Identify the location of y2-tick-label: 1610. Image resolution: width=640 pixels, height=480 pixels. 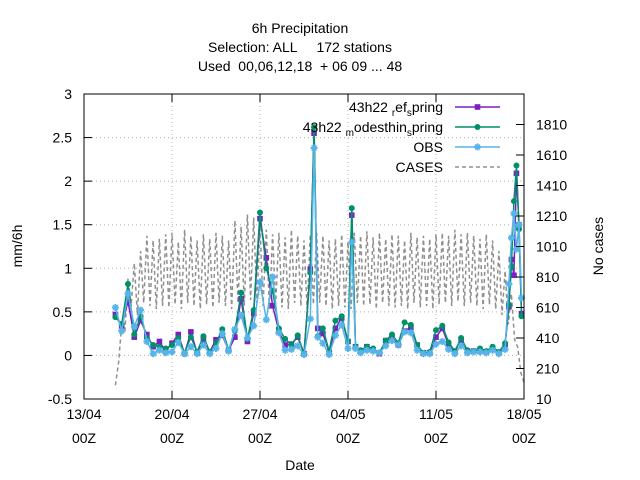
(551, 155).